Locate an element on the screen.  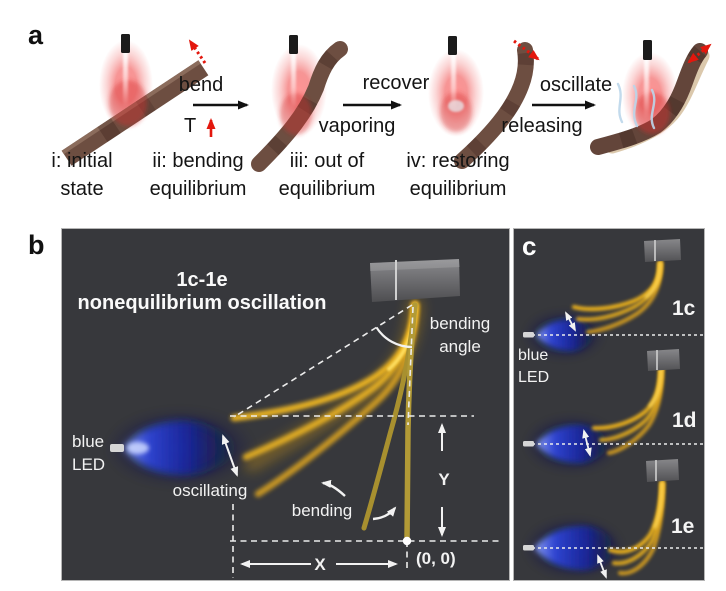
scene-1c is located at coordinates (613, 299).